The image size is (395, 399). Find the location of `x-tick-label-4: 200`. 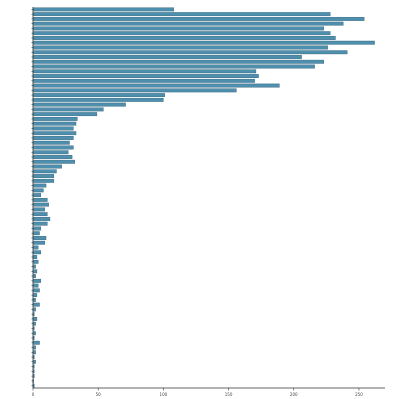

x-tick-label-4: 200 is located at coordinates (294, 394).